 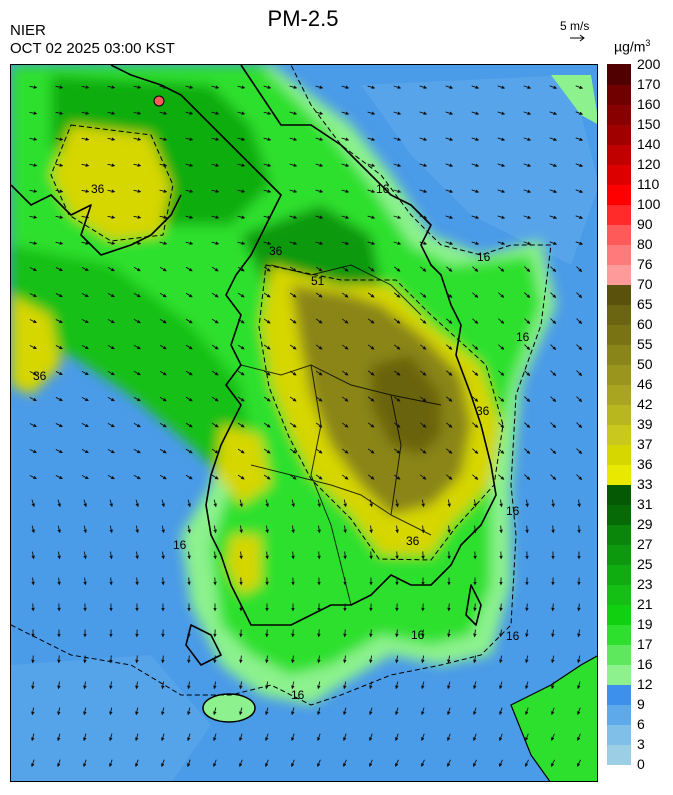 What do you see at coordinates (645, 644) in the screenshot?
I see `color-bar-label: 17` at bounding box center [645, 644].